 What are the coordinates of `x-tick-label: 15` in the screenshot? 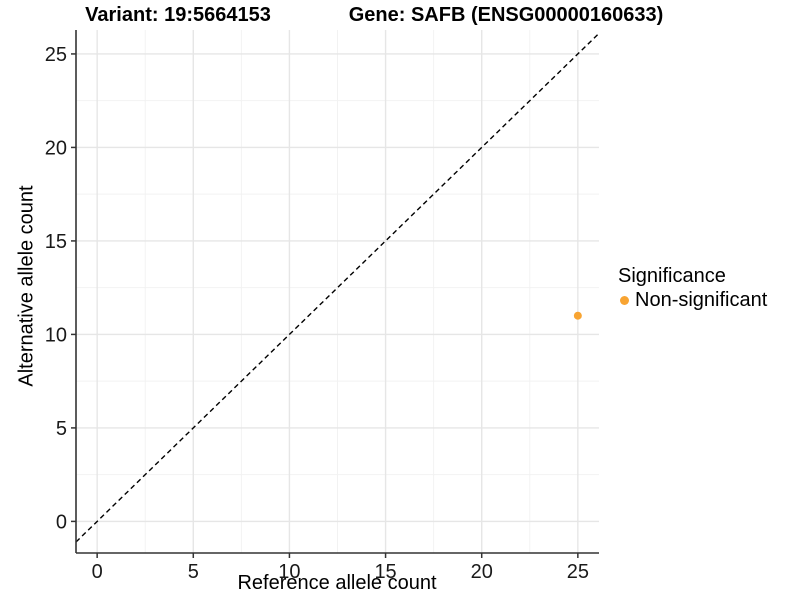 It's located at (385, 572).